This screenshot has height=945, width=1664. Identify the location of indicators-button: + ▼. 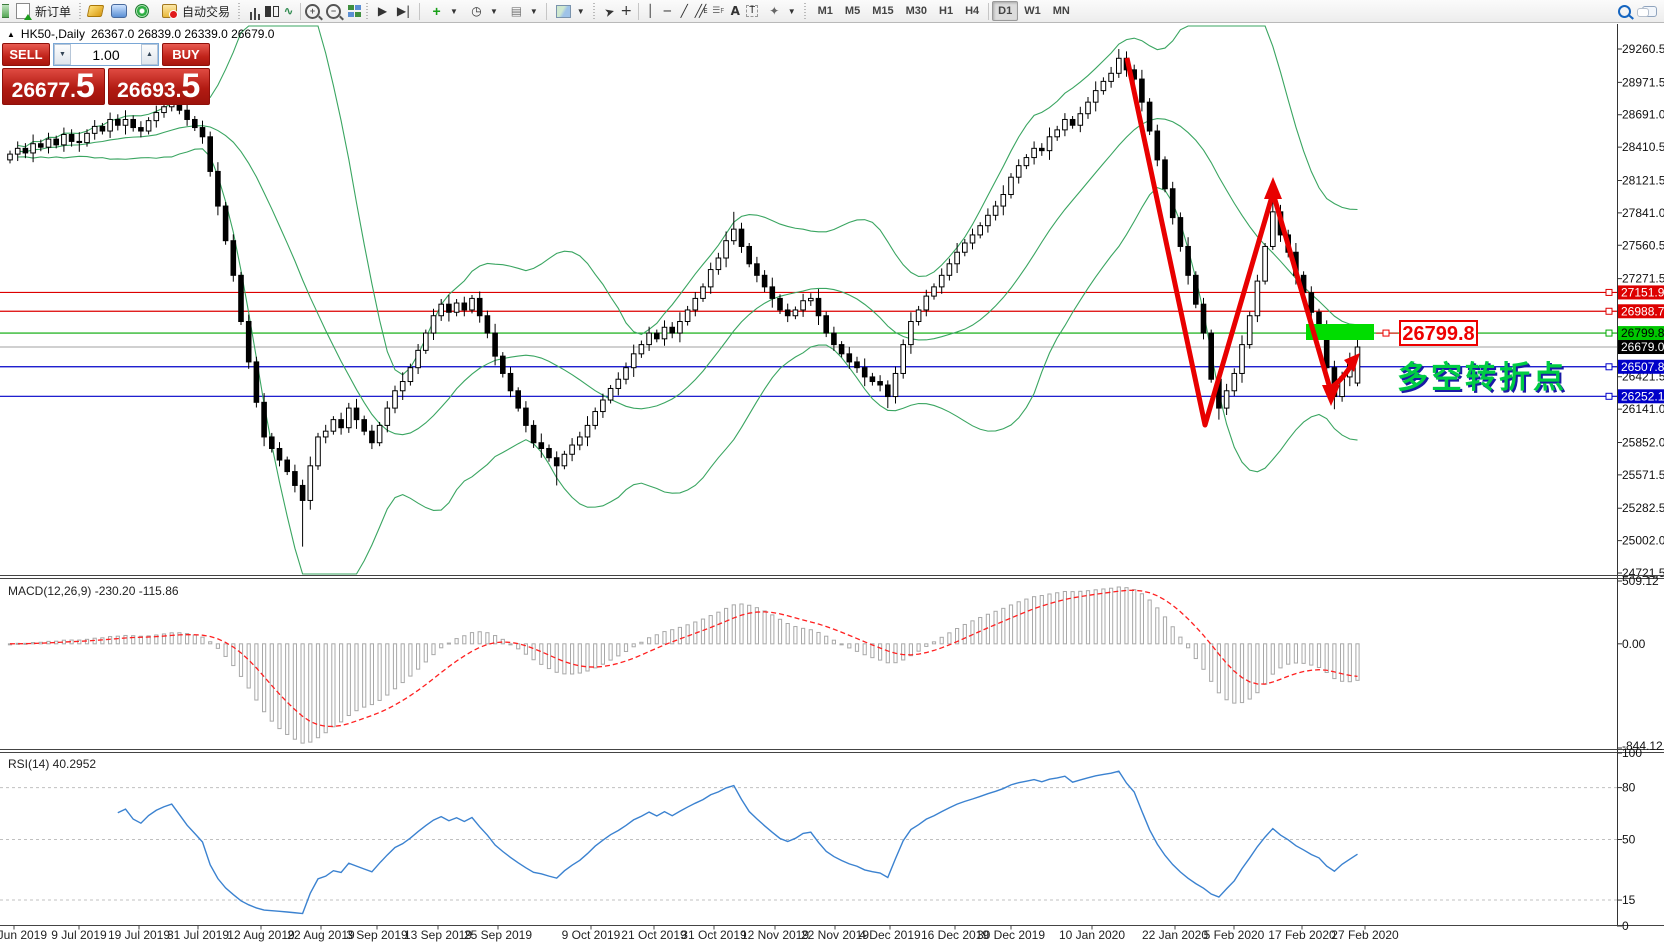
(443, 11).